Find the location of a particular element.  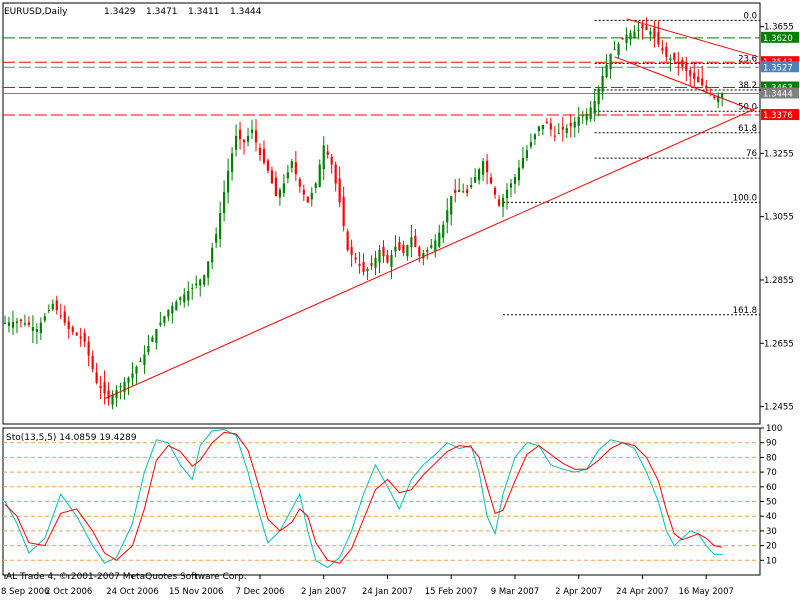

sto-y-tick-label: 40 is located at coordinates (771, 517).